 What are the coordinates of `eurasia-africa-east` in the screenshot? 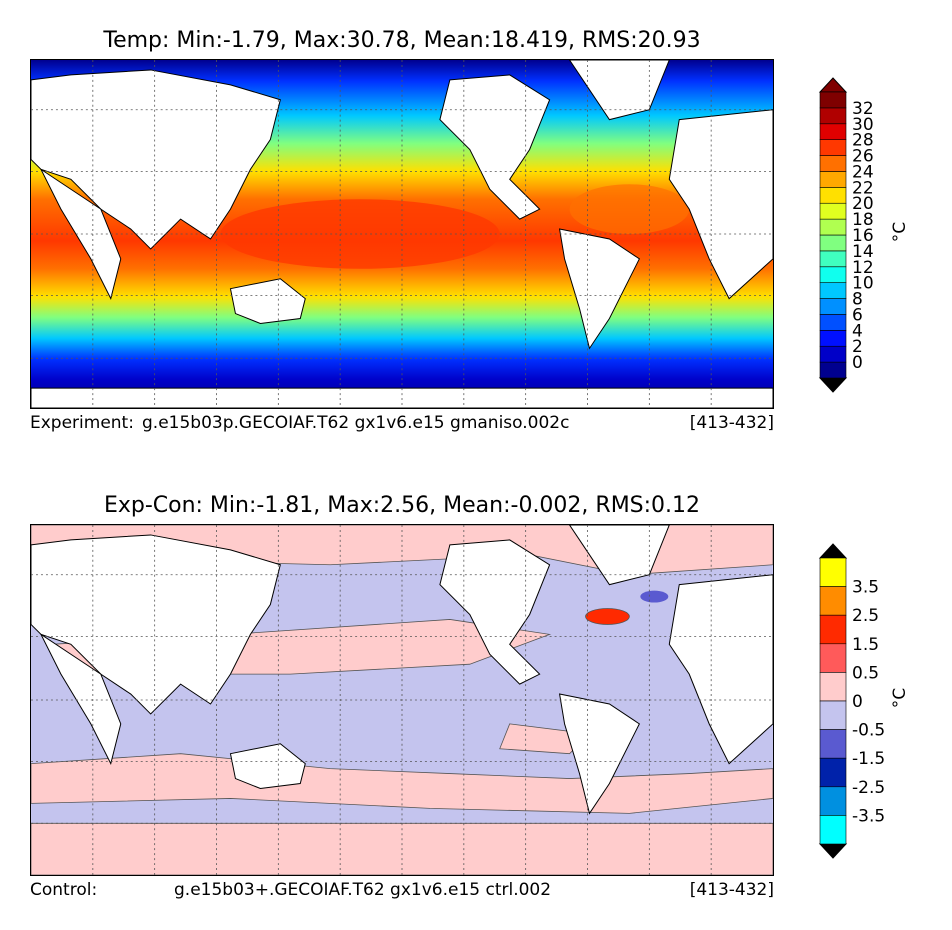 It's located at (720, 204).